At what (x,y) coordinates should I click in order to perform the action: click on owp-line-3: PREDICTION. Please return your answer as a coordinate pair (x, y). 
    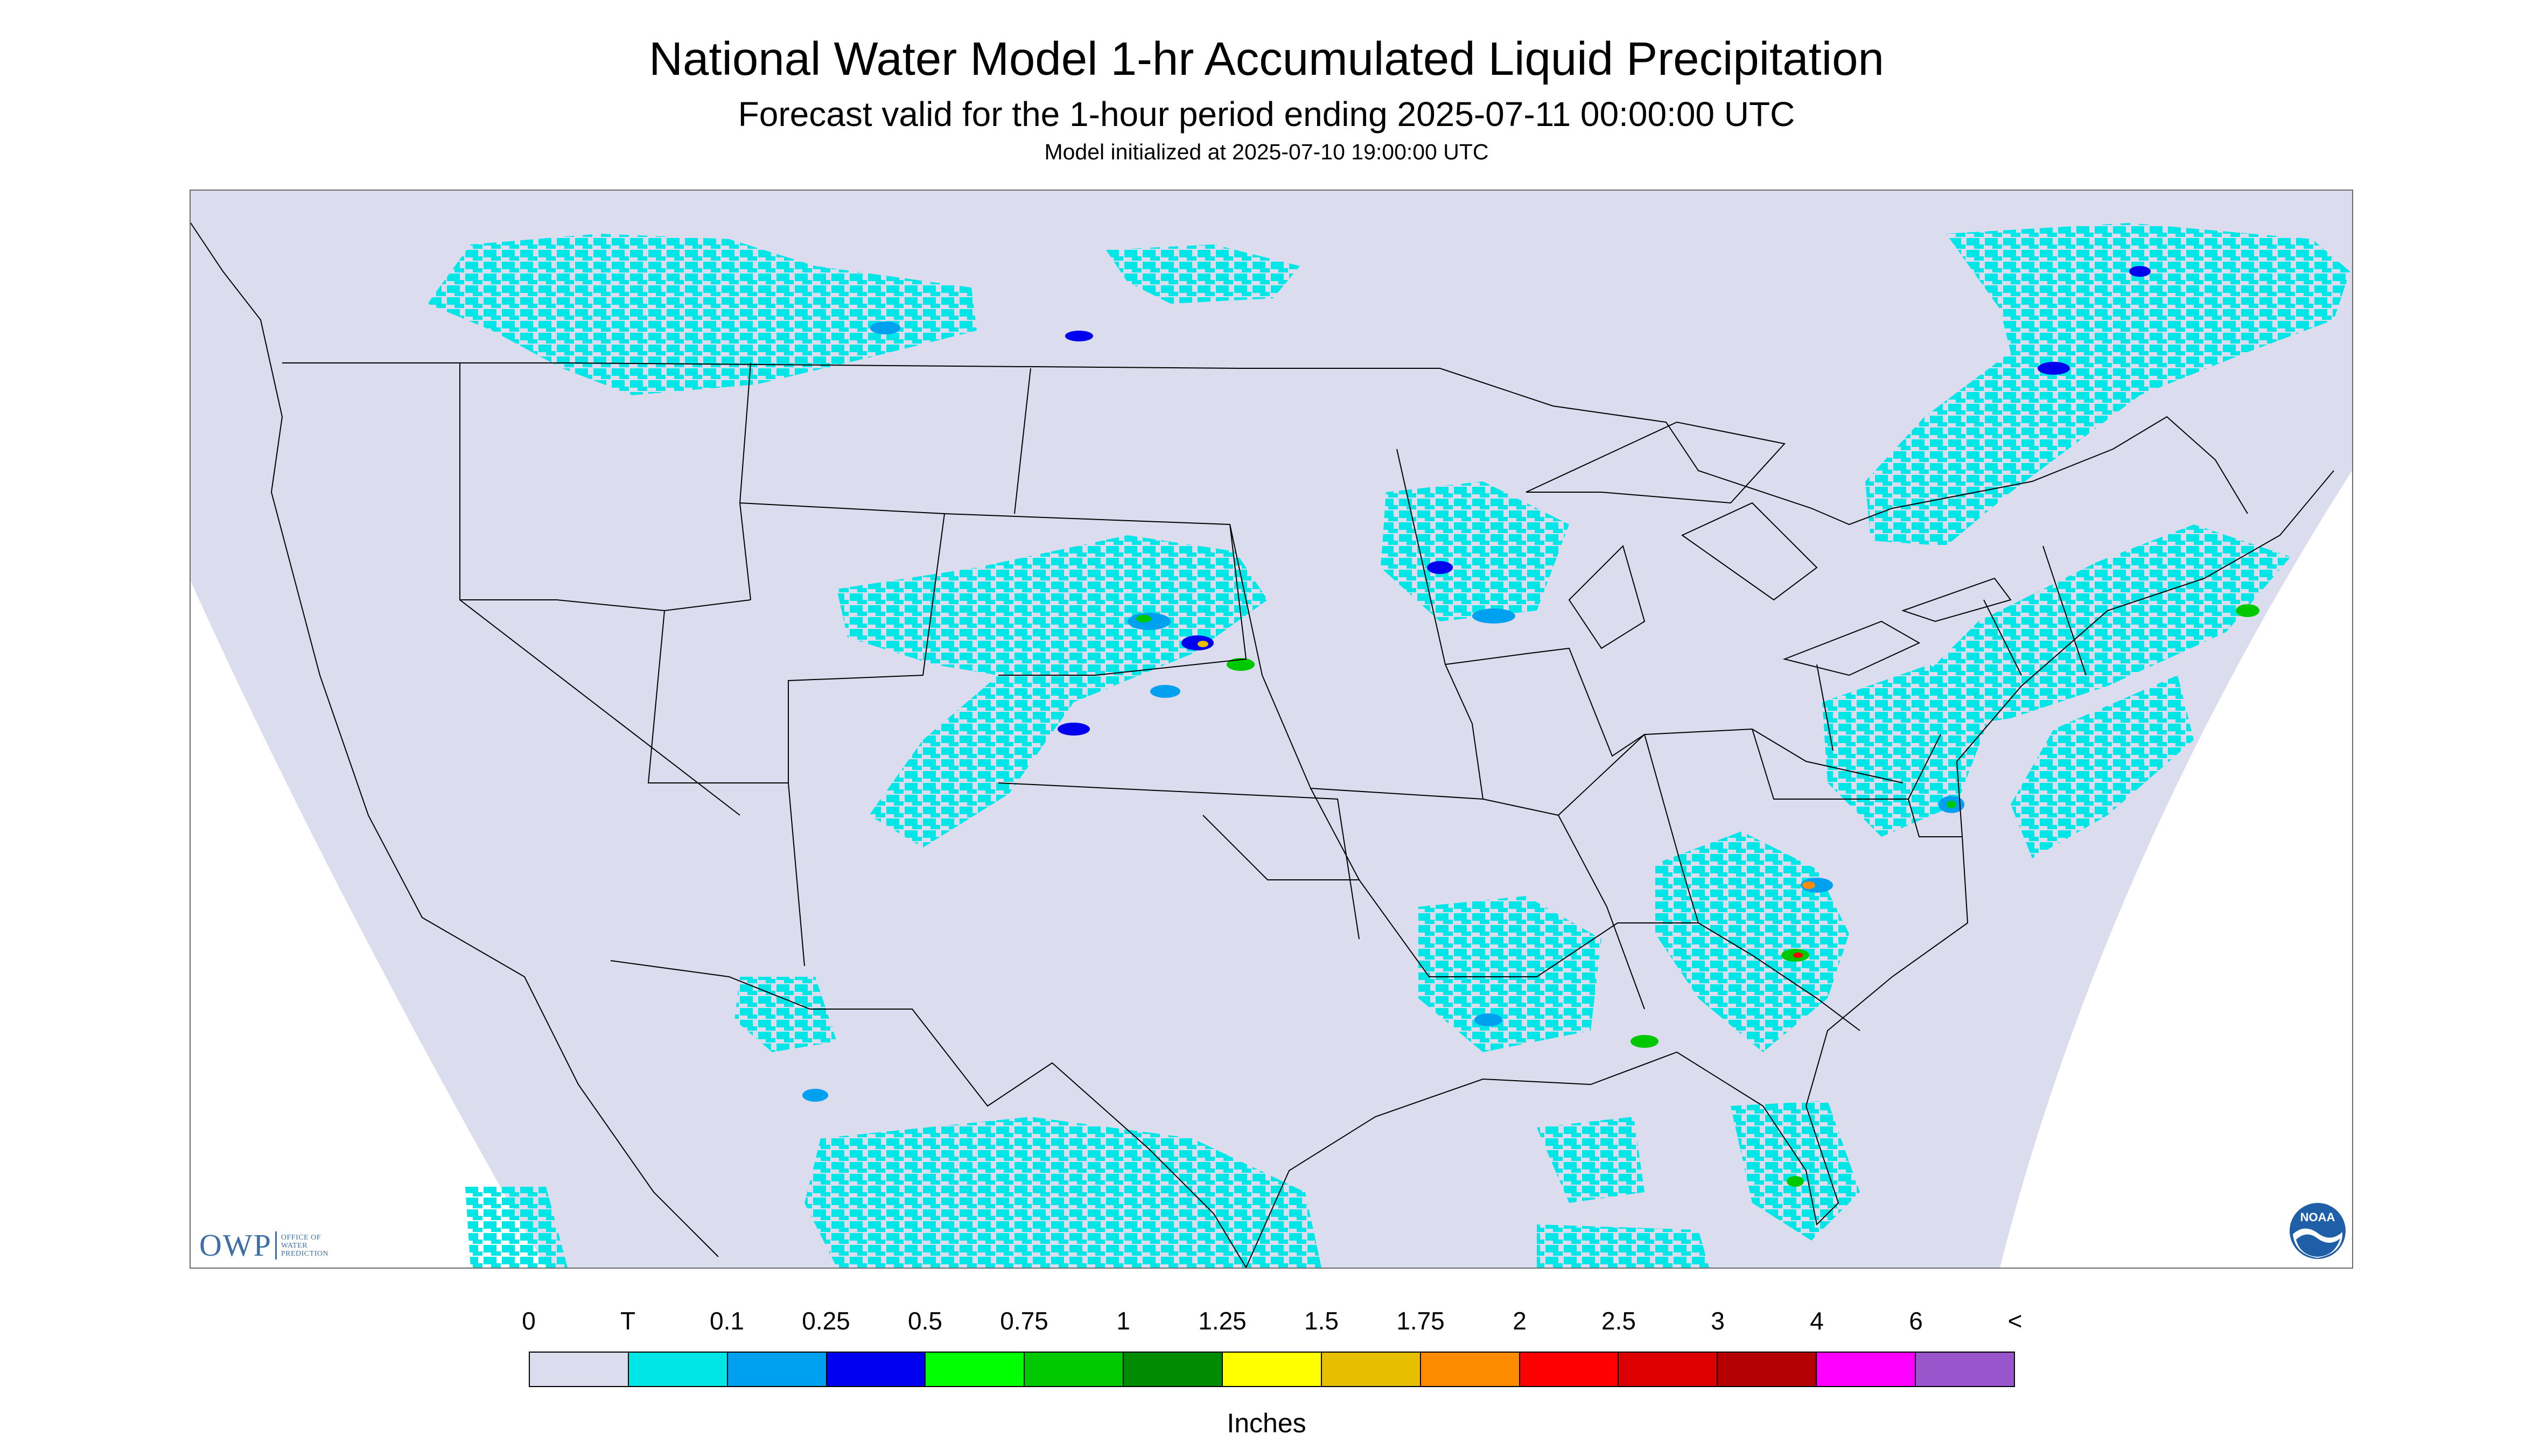
    Looking at the image, I should click on (305, 1253).